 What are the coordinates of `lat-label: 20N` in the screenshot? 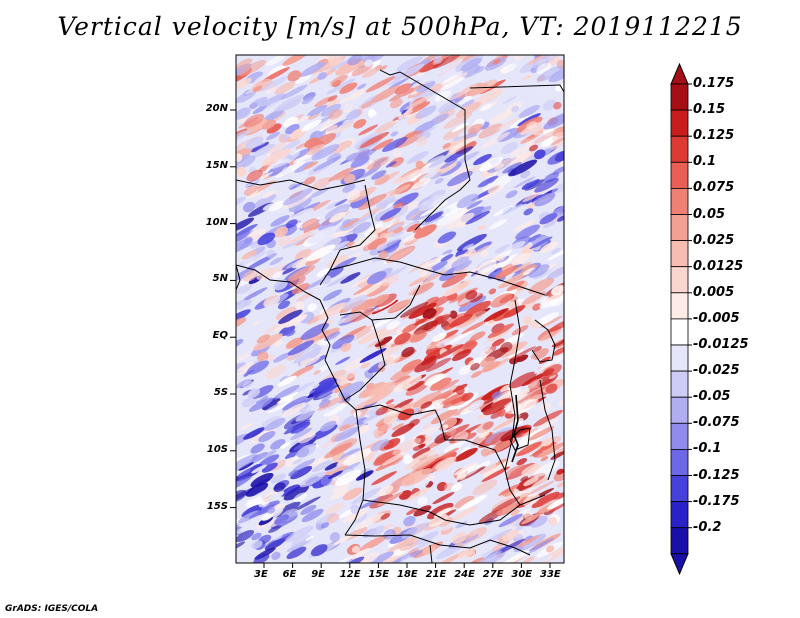 It's located at (216, 108).